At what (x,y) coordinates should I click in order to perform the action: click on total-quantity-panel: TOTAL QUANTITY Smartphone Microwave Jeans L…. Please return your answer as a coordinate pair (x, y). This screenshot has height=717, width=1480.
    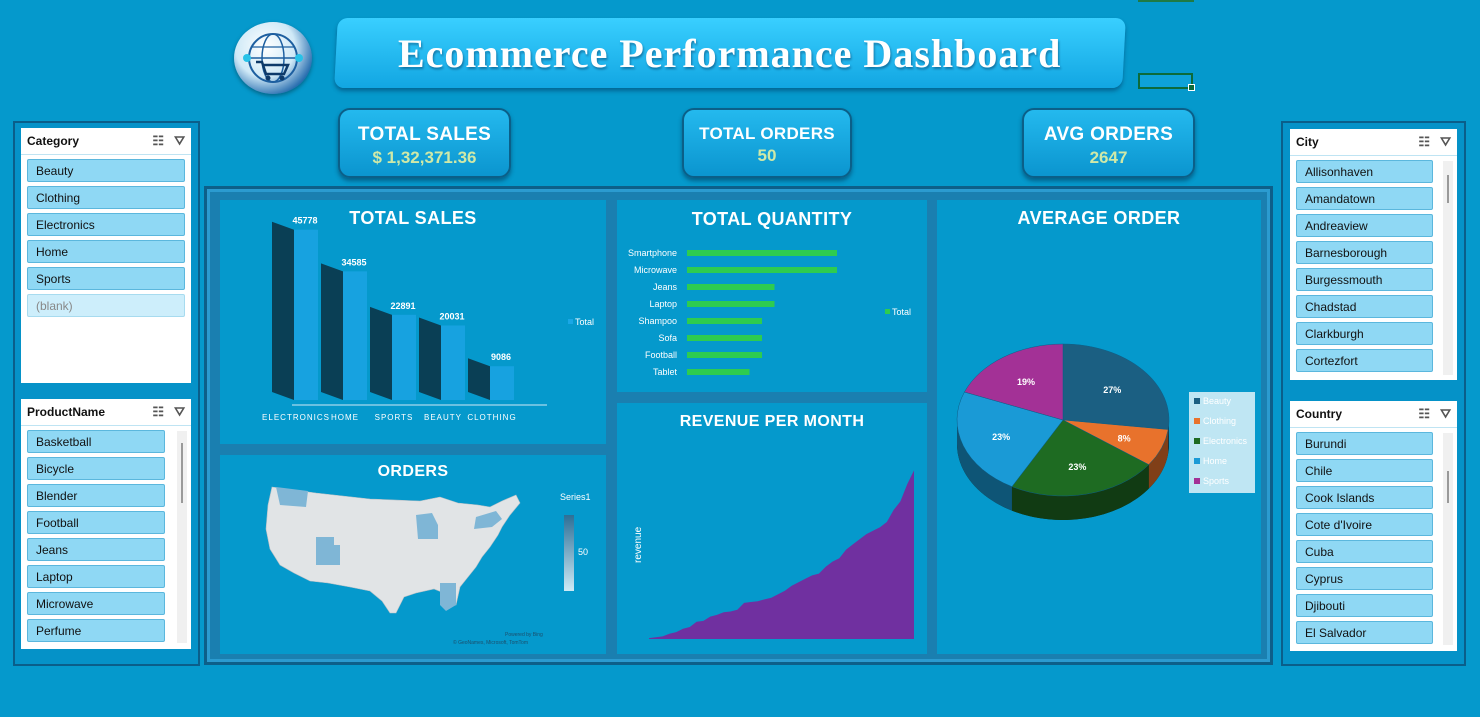
    Looking at the image, I should click on (772, 296).